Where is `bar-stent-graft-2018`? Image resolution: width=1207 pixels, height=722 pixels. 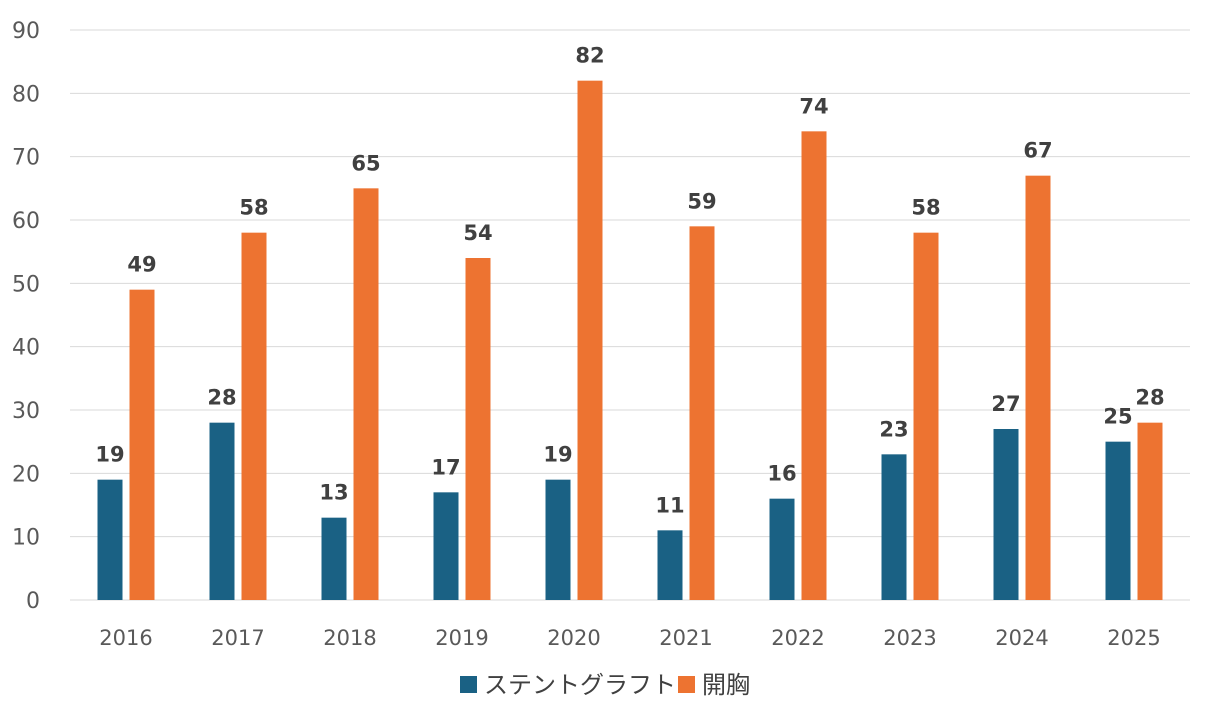
bar-stent-graft-2018 is located at coordinates (334, 558).